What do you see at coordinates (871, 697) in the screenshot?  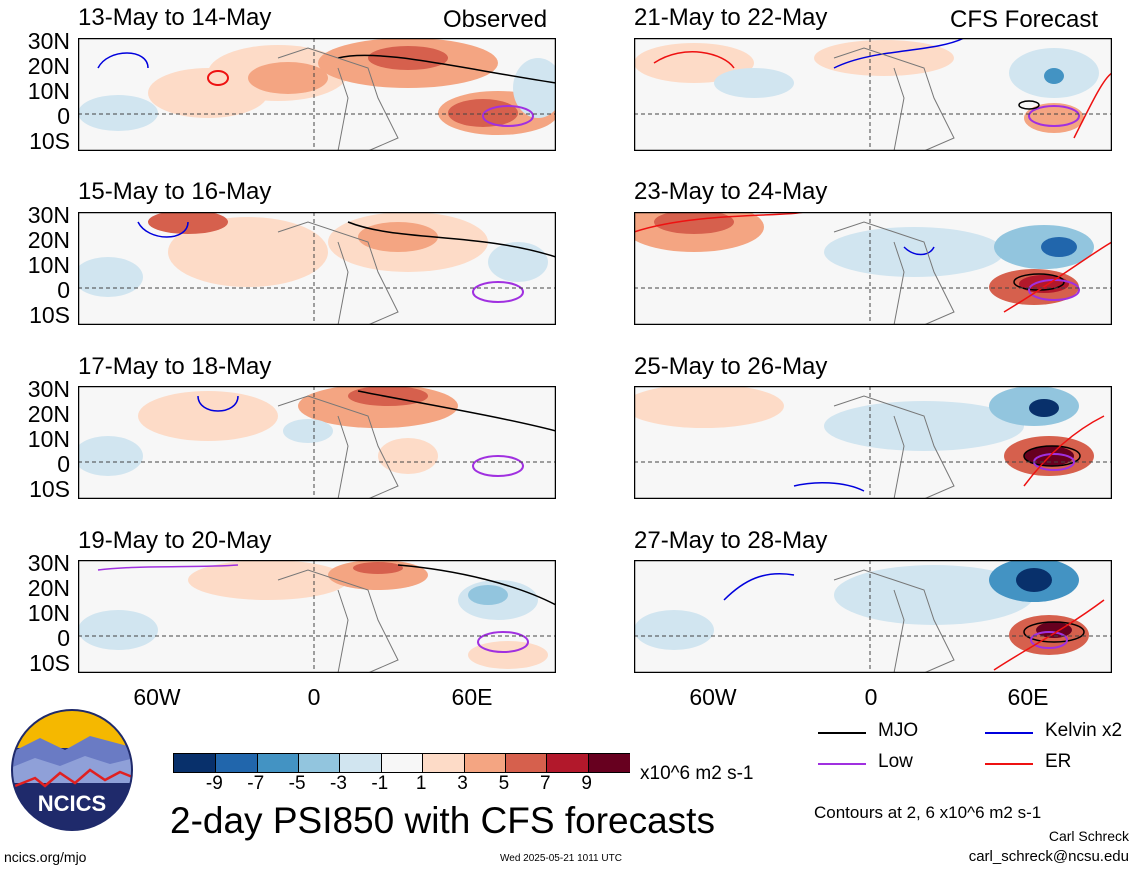 I see `x-label-right-0: 0` at bounding box center [871, 697].